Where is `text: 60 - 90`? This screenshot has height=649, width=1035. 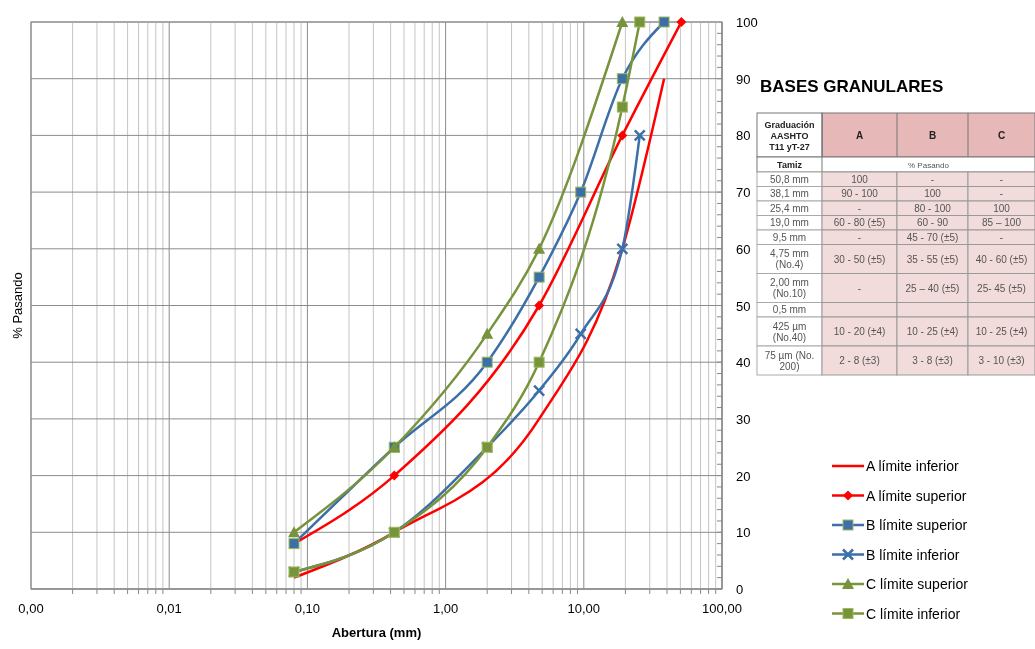
text: 60 - 90 is located at coordinates (932, 223).